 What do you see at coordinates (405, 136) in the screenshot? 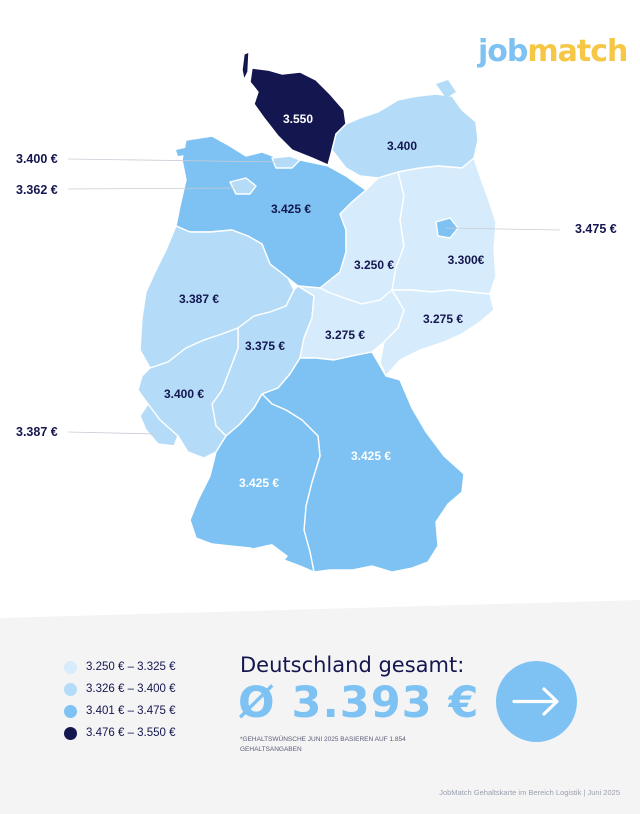
I see `region-mecklenburg-vorpommern` at bounding box center [405, 136].